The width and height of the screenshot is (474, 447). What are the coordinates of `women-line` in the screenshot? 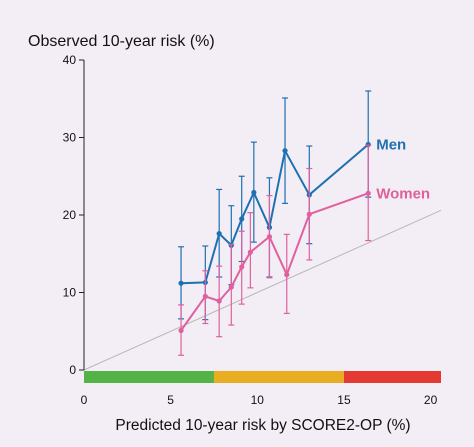 It's located at (274, 262).